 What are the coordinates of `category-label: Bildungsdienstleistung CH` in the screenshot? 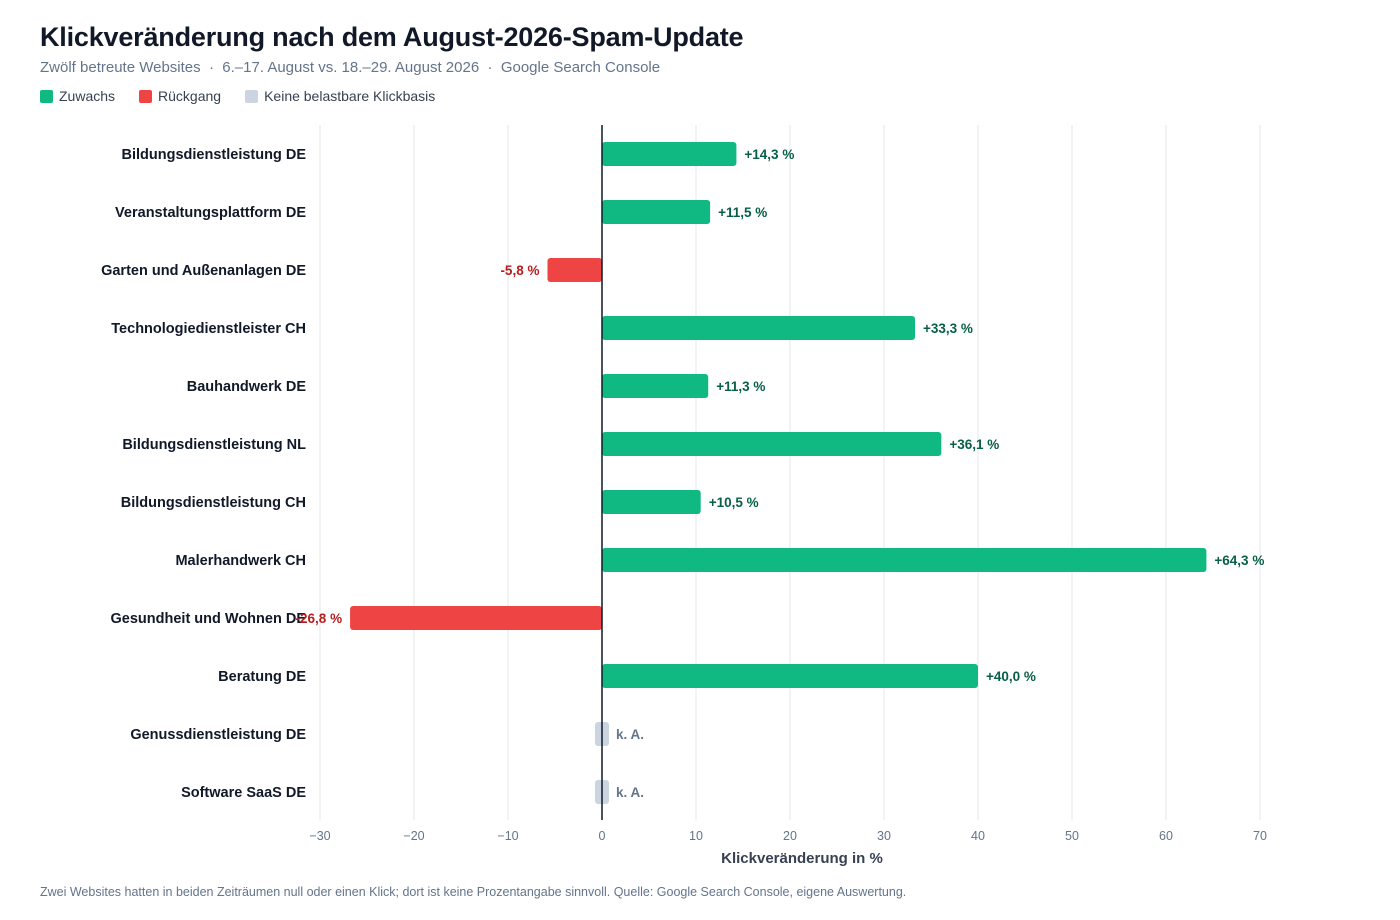 It's located at (213, 503).